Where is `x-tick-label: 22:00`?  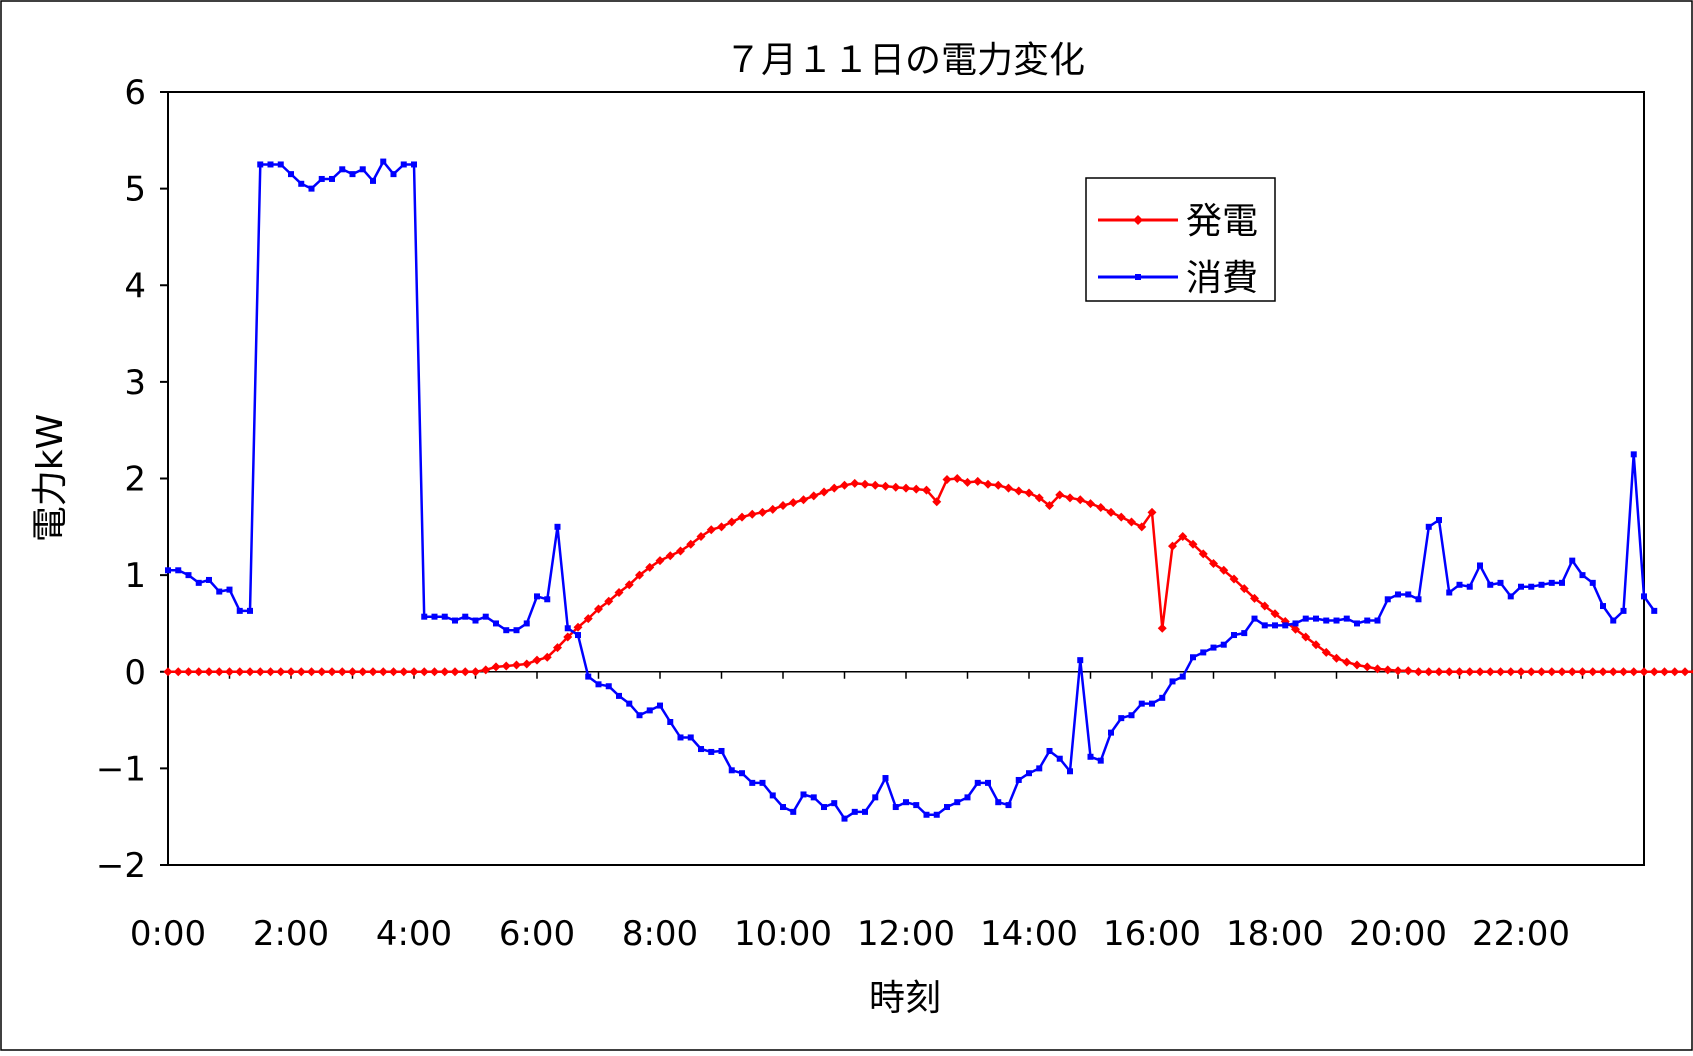 x-tick-label: 22:00 is located at coordinates (1521, 934).